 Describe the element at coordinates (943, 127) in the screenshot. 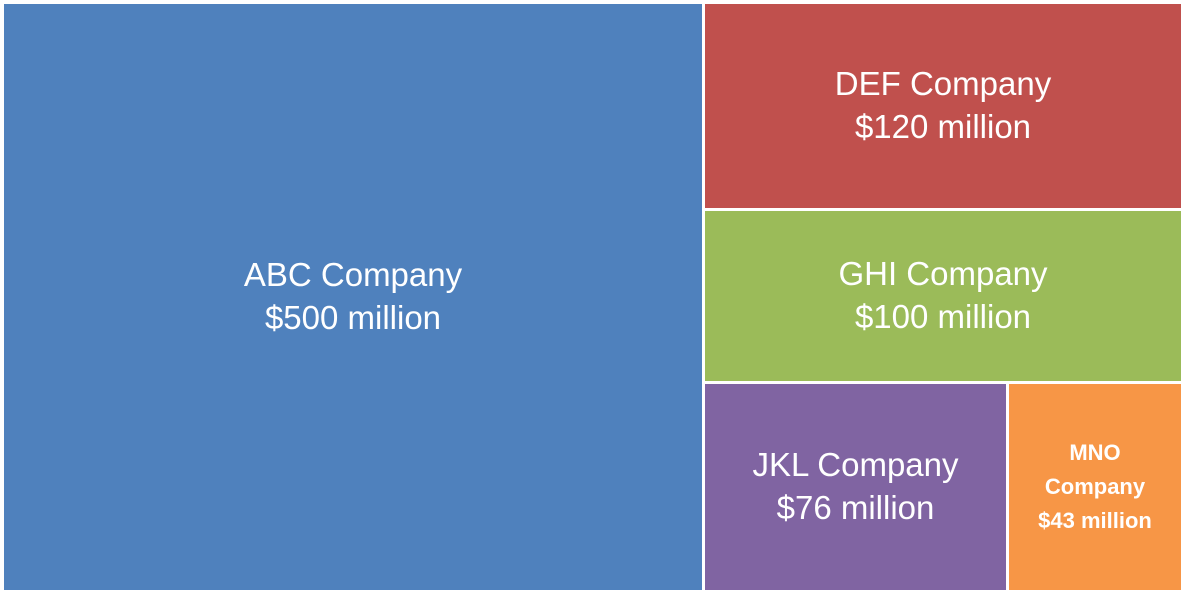

I see `tile-def-value: $120 million` at that location.